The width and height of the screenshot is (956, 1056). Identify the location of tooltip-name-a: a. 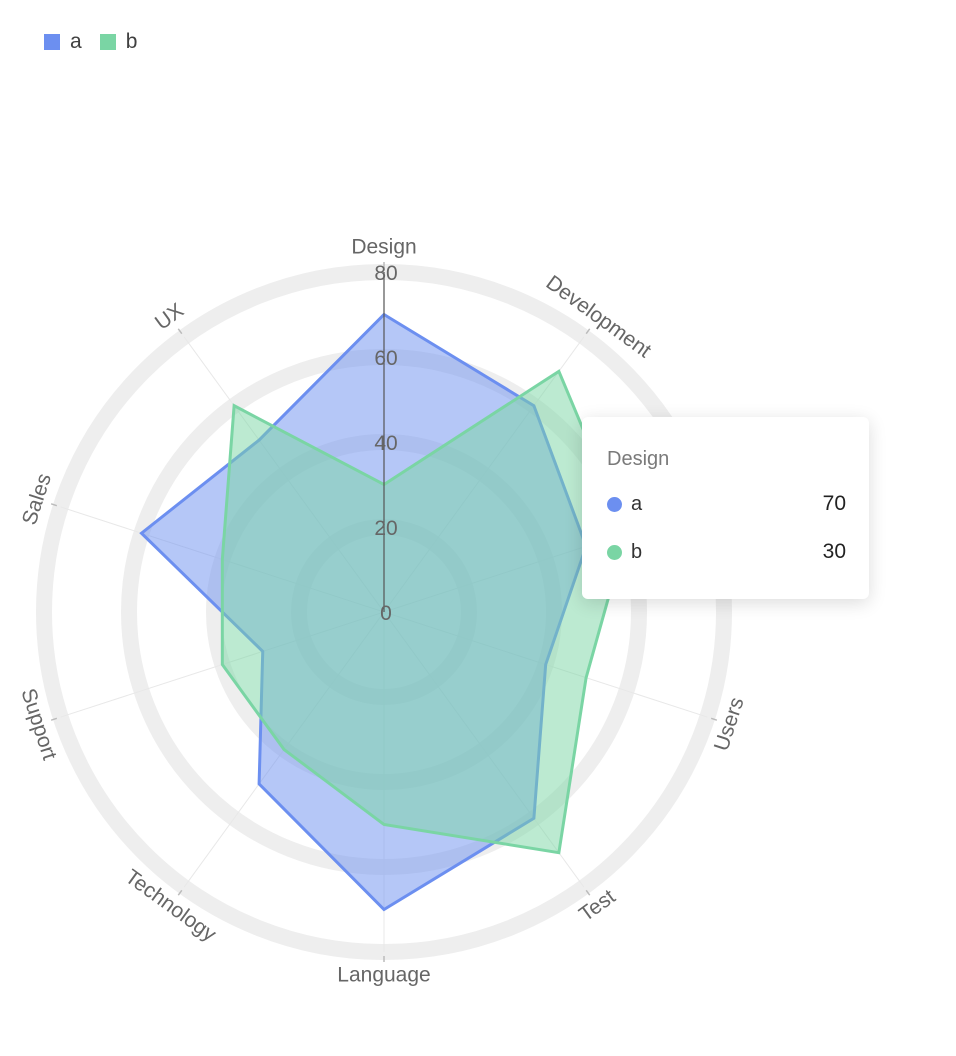
(637, 503).